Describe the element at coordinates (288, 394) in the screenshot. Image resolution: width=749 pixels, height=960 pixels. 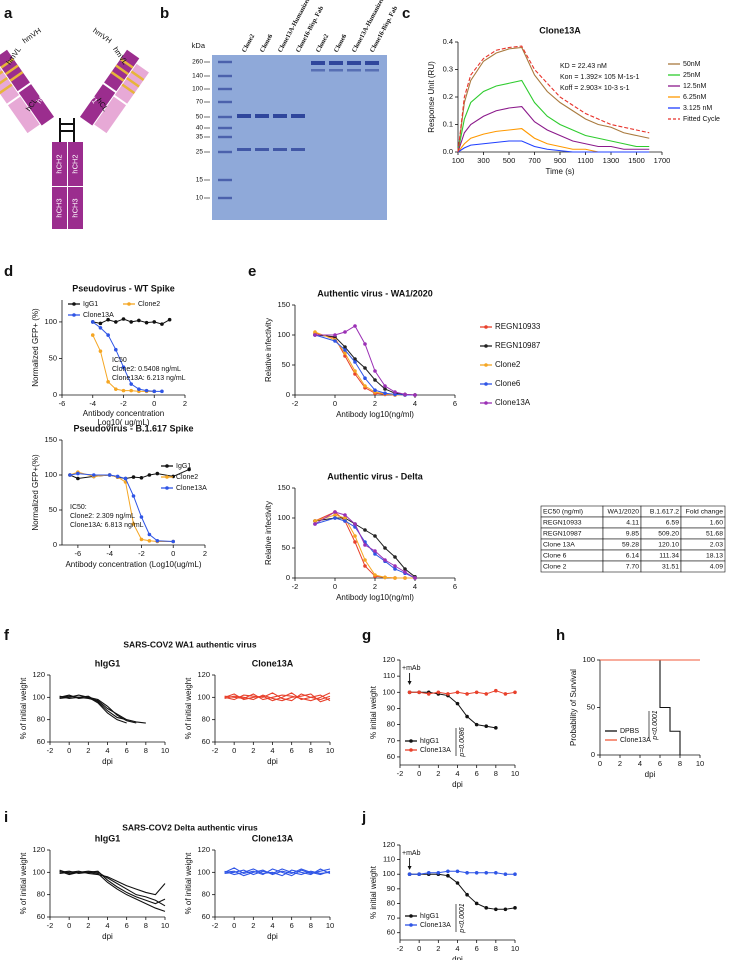
I see `y-tick-label: 0` at that location.